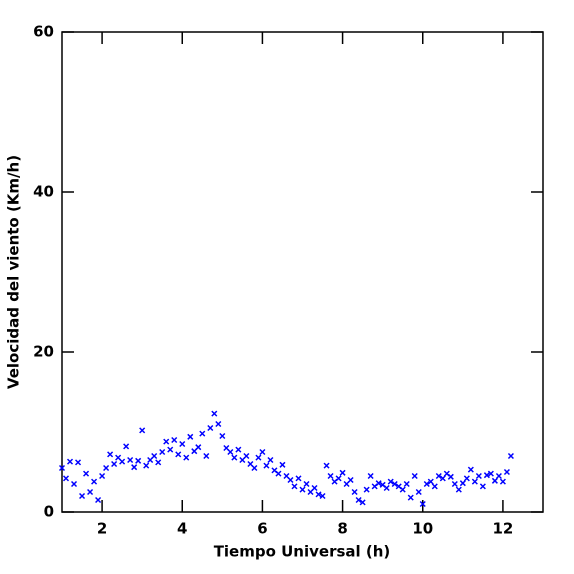  What do you see at coordinates (14, 272) in the screenshot?
I see `y-axis-label: Velocidad del viento (Km/h)` at bounding box center [14, 272].